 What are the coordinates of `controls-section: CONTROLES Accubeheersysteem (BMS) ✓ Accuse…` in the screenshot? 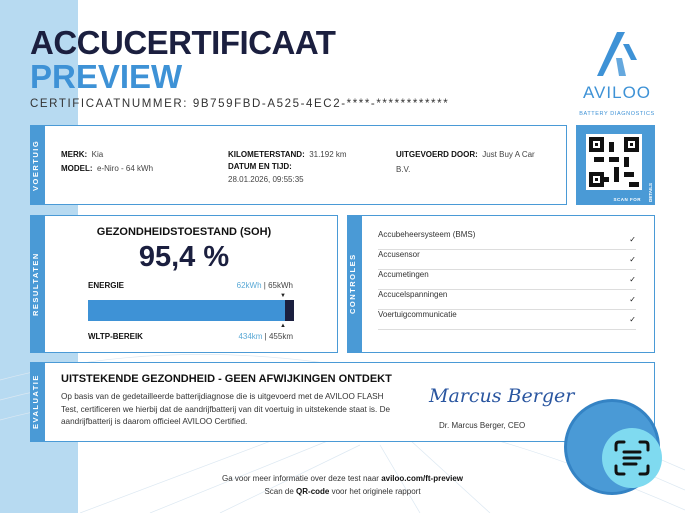 It's located at (501, 284).